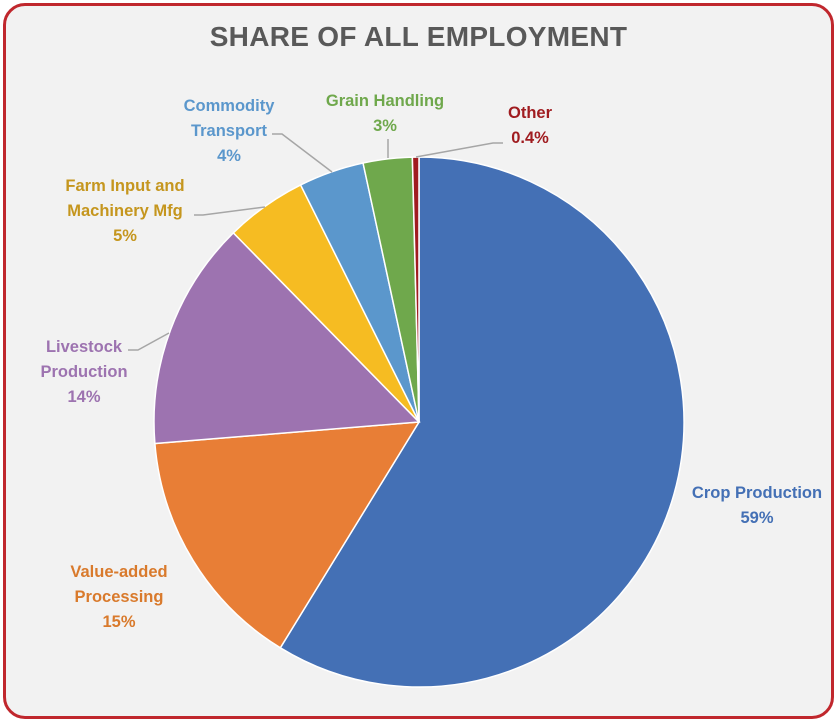  I want to click on leader-line-farm-input-and-machinery-mfg, so click(230, 211).